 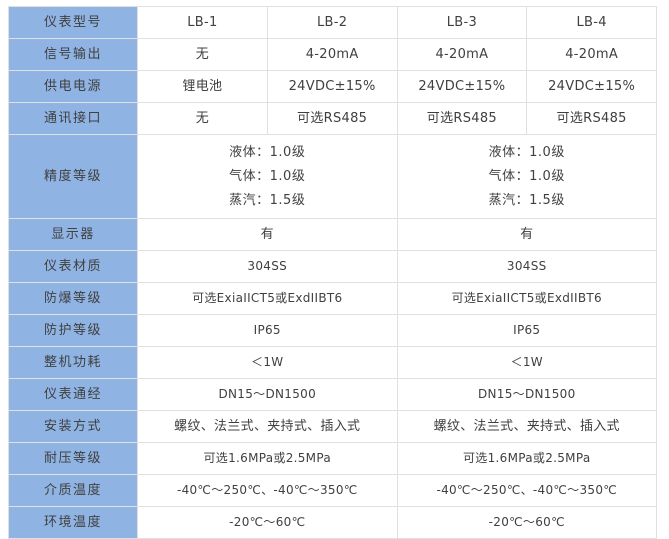 What do you see at coordinates (73, 330) in the screenshot?
I see `row-label: 防护等级` at bounding box center [73, 330].